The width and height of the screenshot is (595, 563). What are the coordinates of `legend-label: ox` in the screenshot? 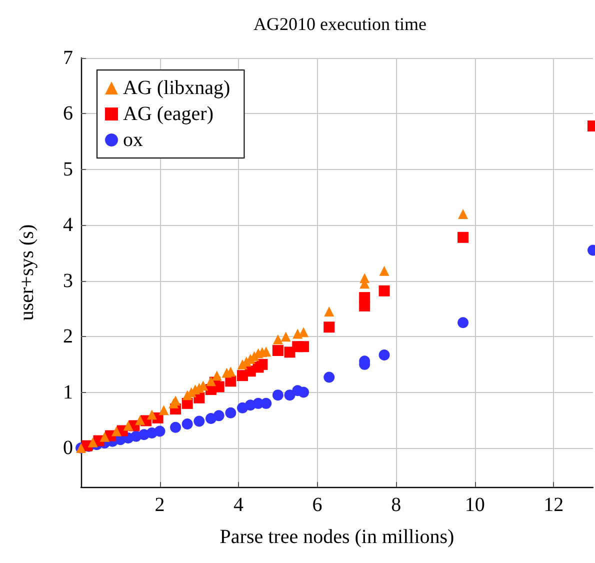 It's located at (133, 140).